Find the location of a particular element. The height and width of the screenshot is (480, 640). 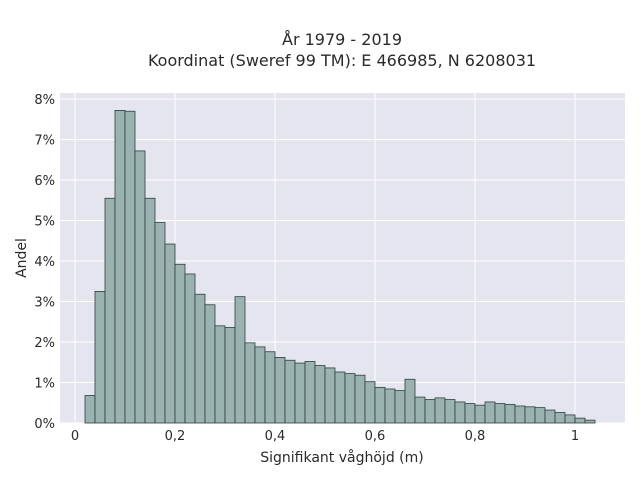

x-axis-label: Signifikant våghöjd (m) is located at coordinates (341, 457).